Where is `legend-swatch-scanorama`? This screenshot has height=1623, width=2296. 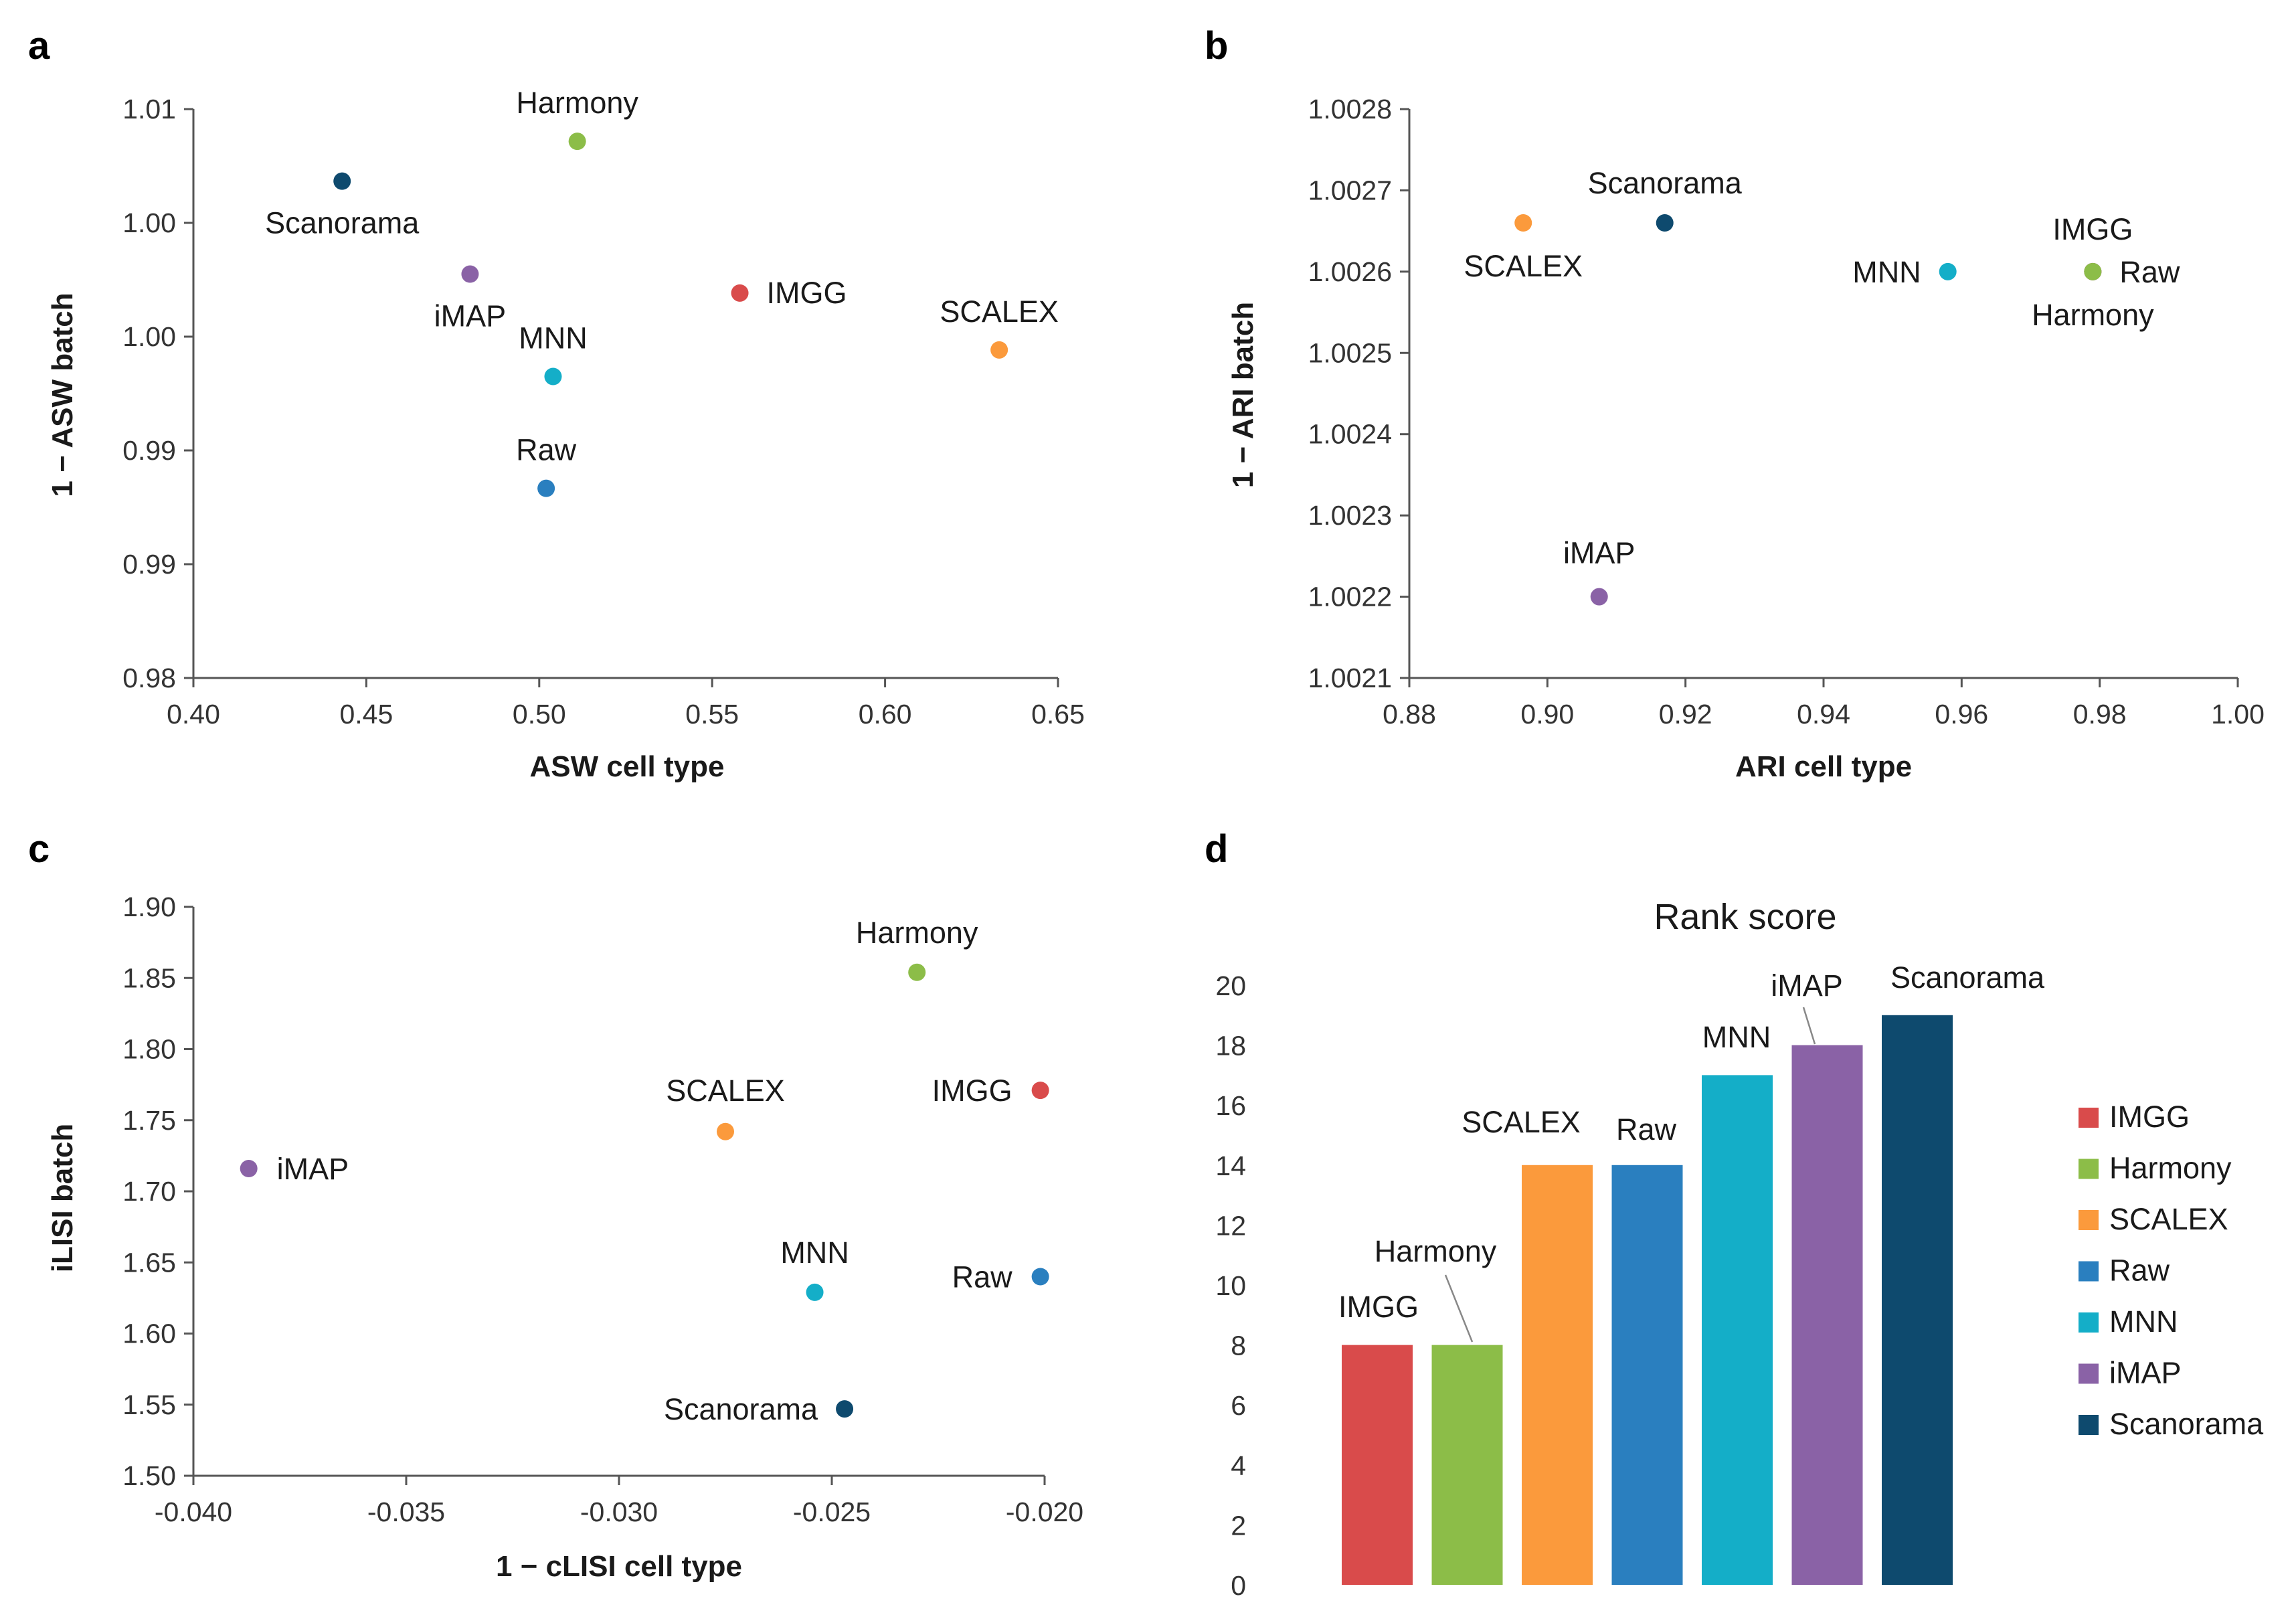 legend-swatch-scanorama is located at coordinates (2089, 1425).